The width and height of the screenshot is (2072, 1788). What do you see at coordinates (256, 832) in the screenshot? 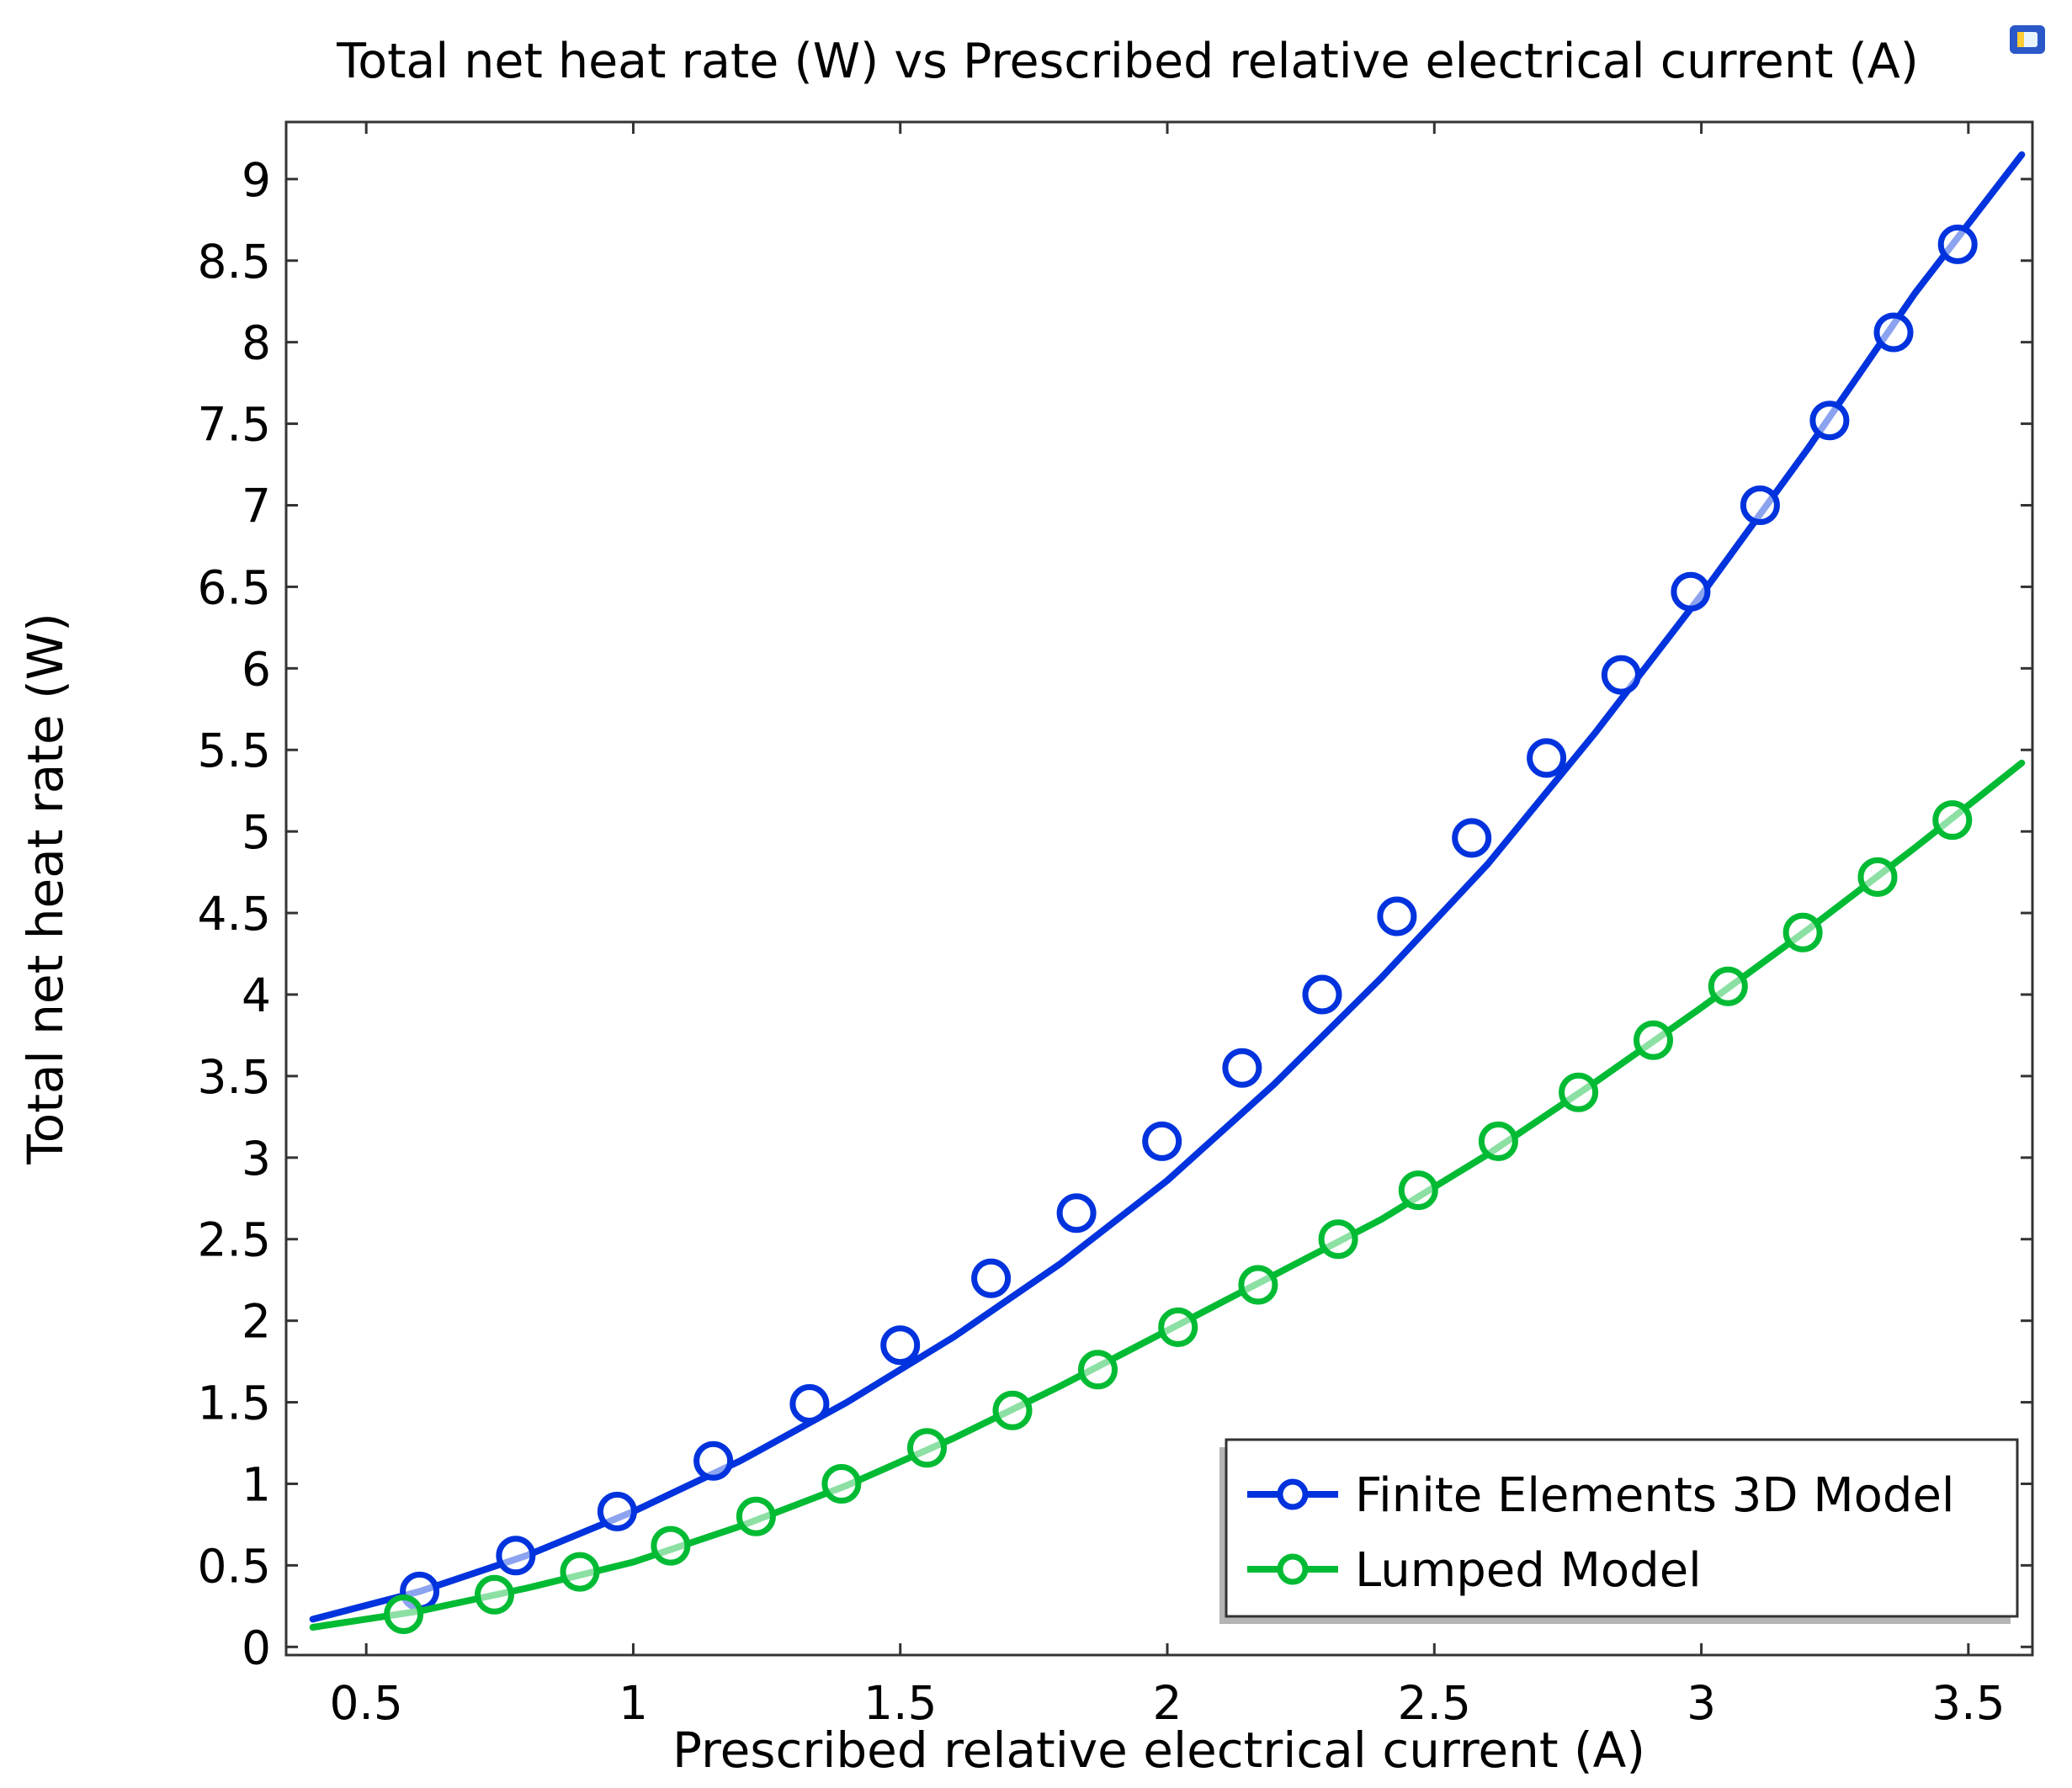
I see `y-tick-label: 5` at bounding box center [256, 832].